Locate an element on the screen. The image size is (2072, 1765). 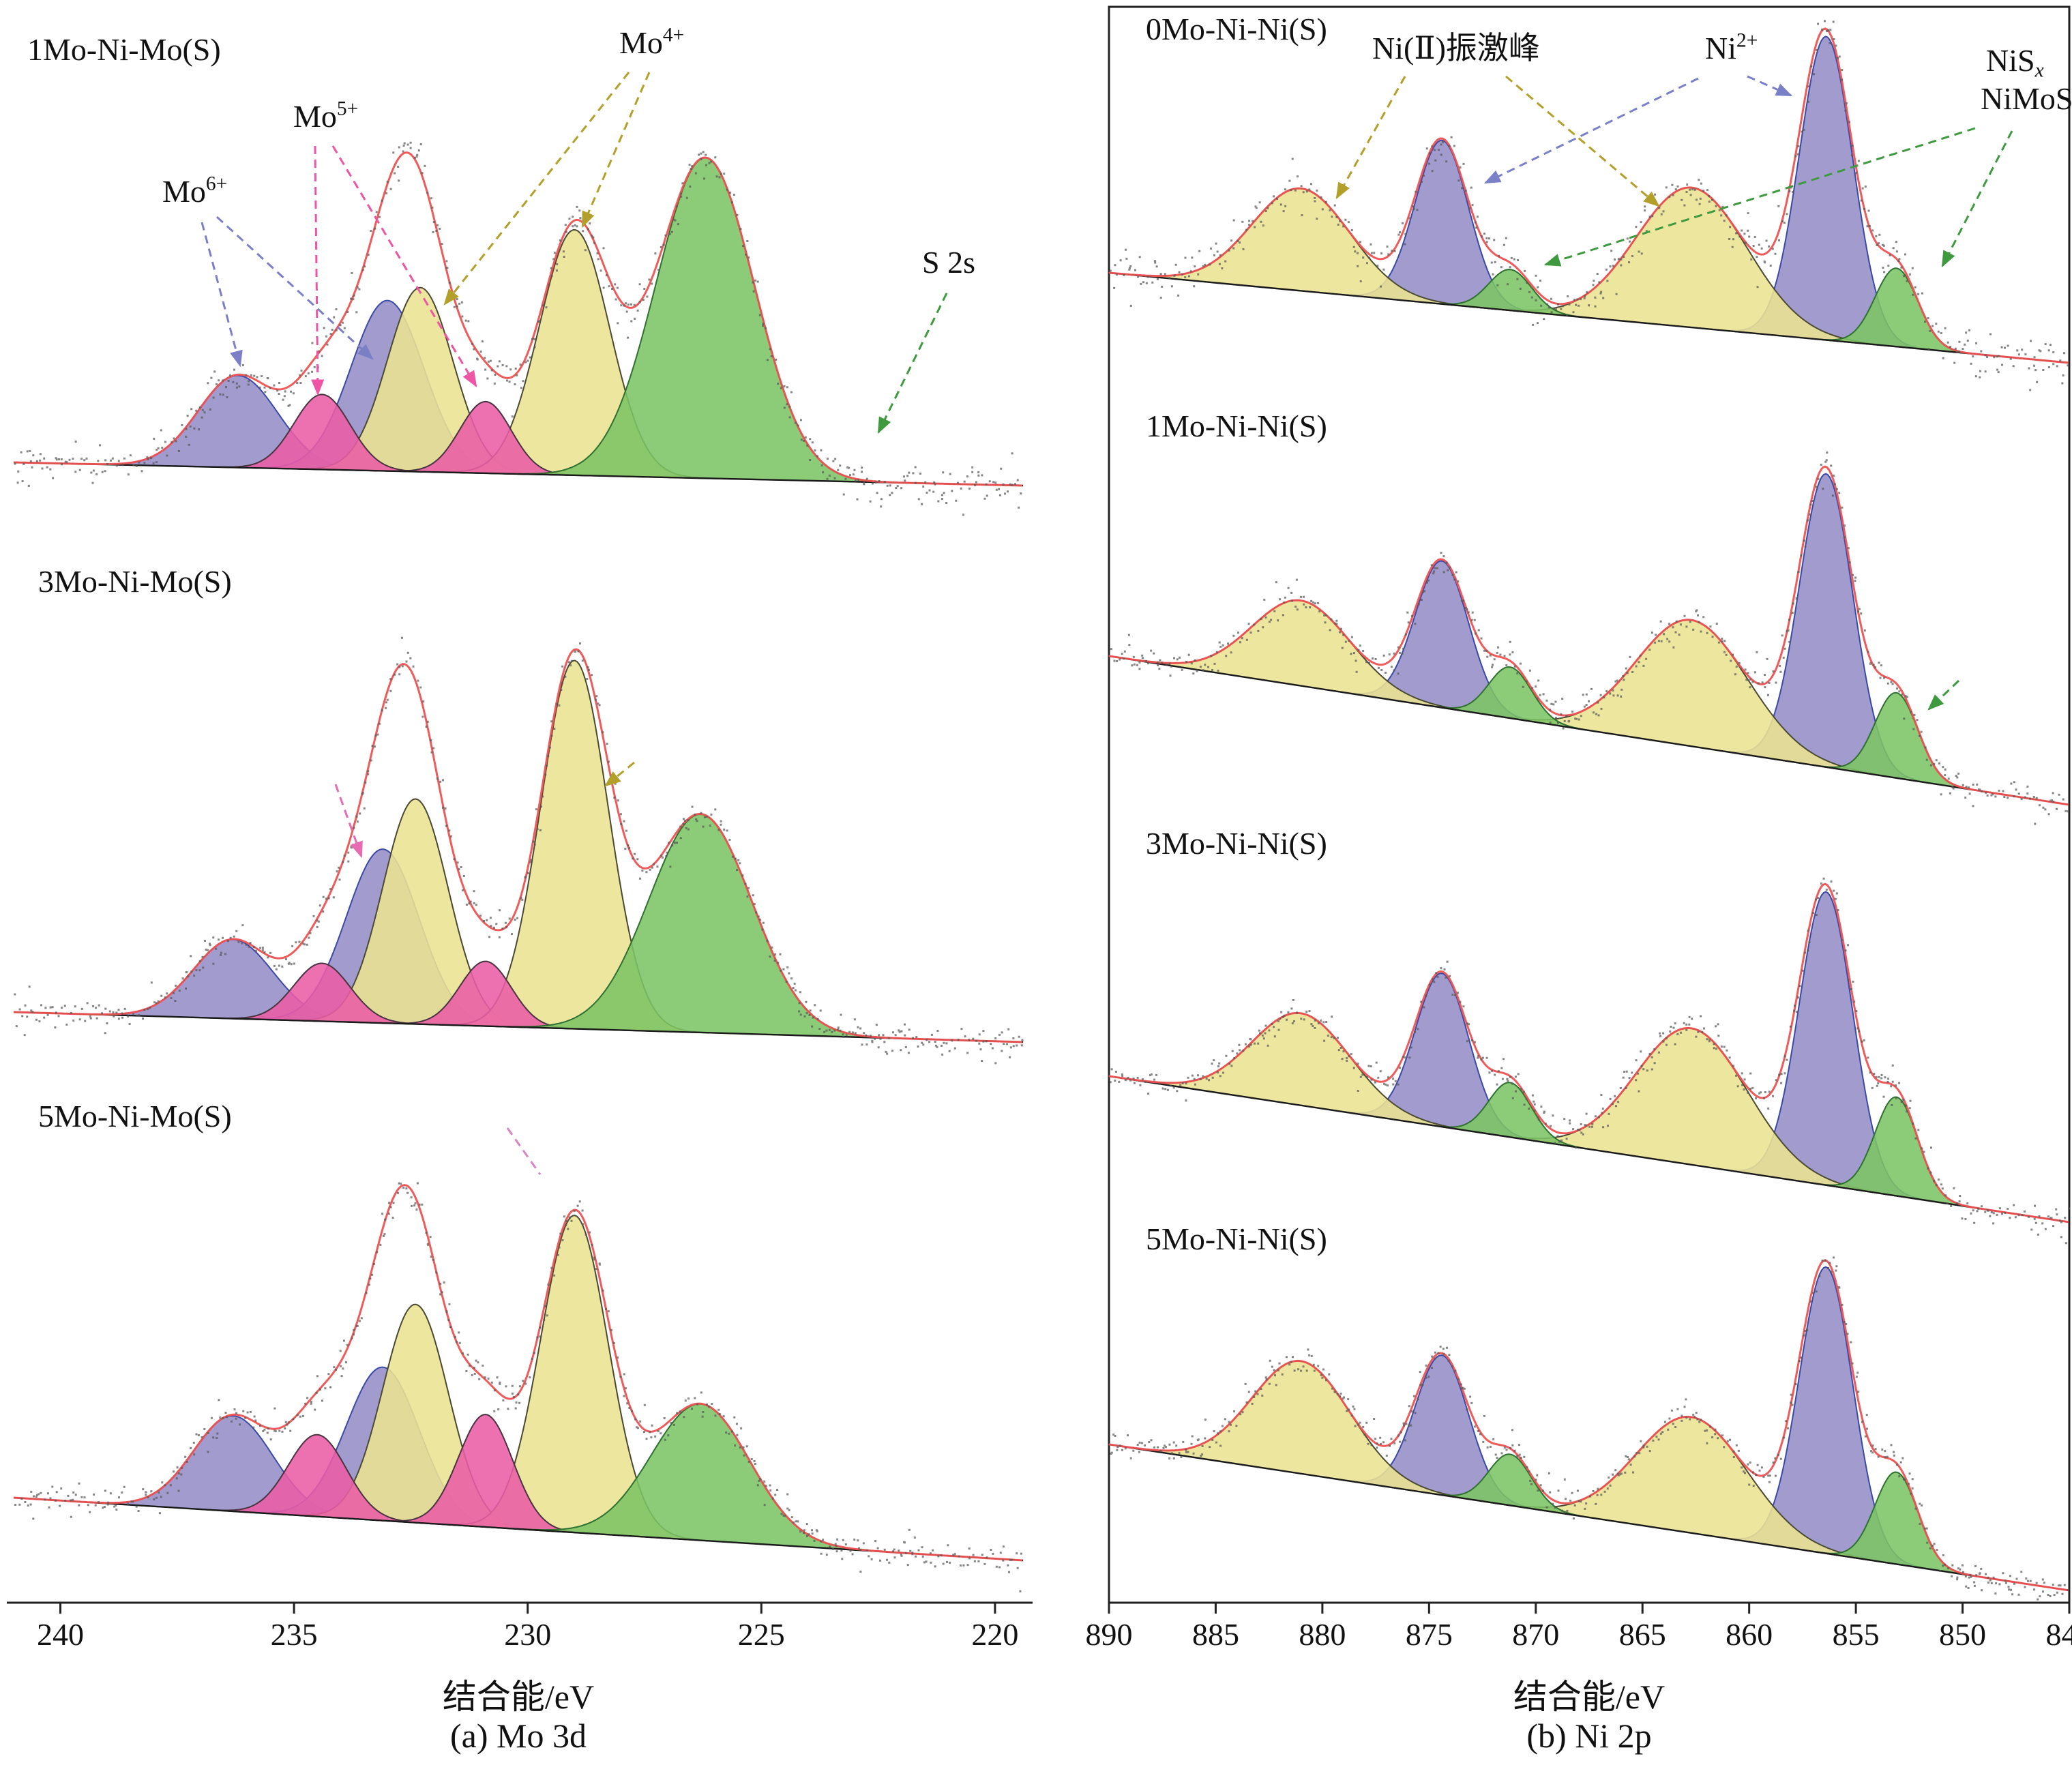
spectrum-5Mo-Ni-Ni(S): 5Mo-Ni-Ni(S) is located at coordinates (1589, 1411).